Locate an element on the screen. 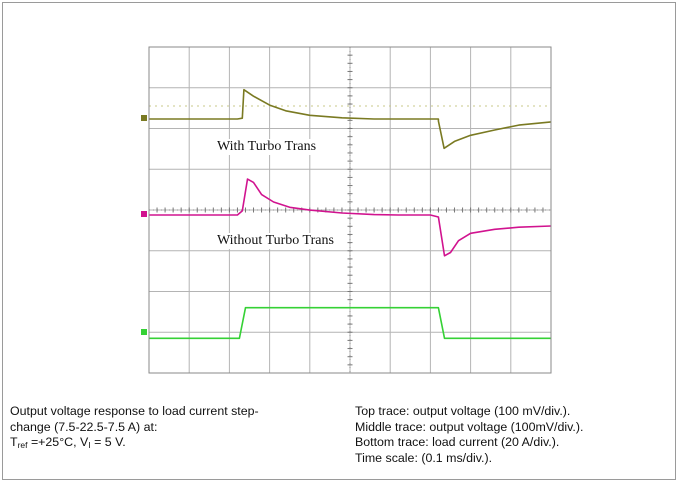  annotation-with-turbo-trans: With Turbo Trans is located at coordinates (267, 147).